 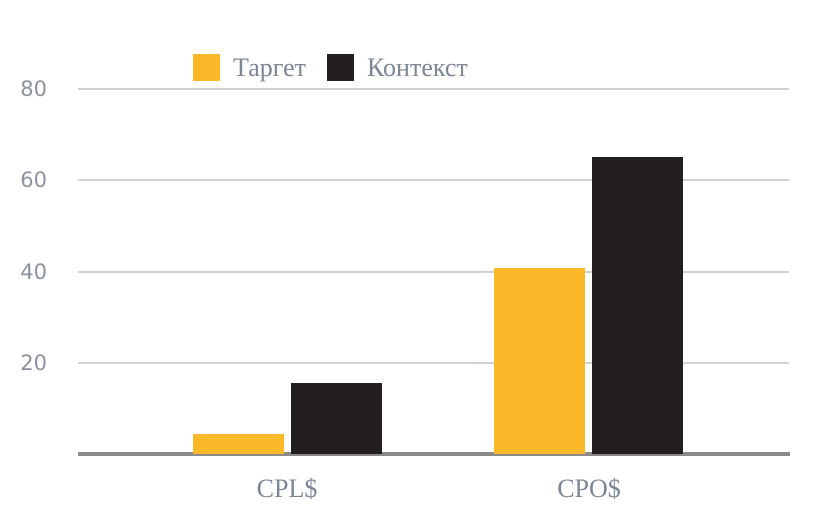 I want to click on x-axis-label-cpo: CPO$, so click(x=589, y=488).